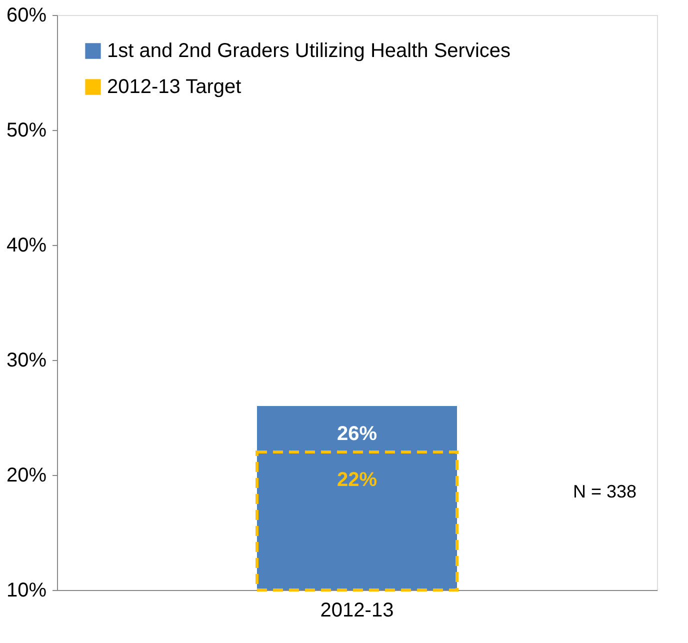  Describe the element at coordinates (357, 611) in the screenshot. I see `x-tick-label: 2012-13` at that location.